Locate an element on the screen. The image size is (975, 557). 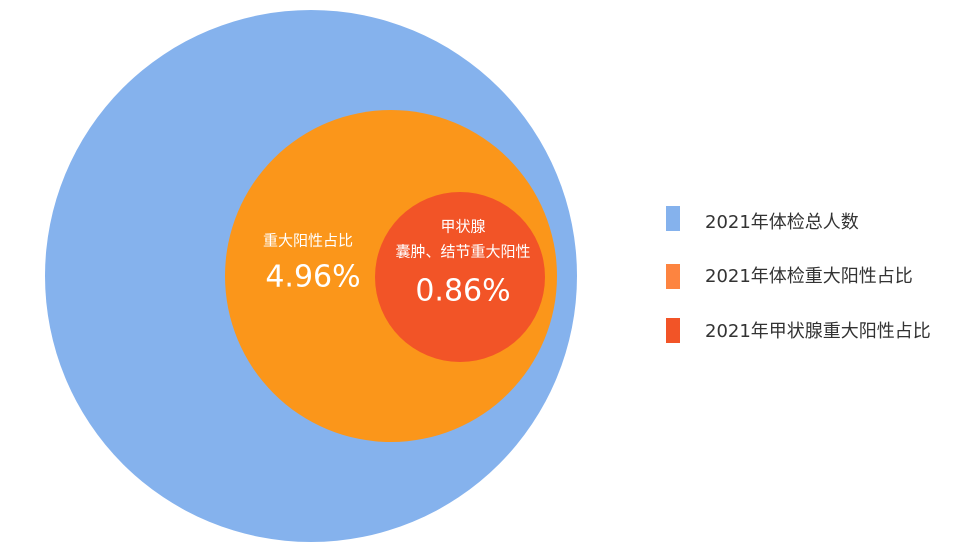
inner-circle is located at coordinates (460, 277).